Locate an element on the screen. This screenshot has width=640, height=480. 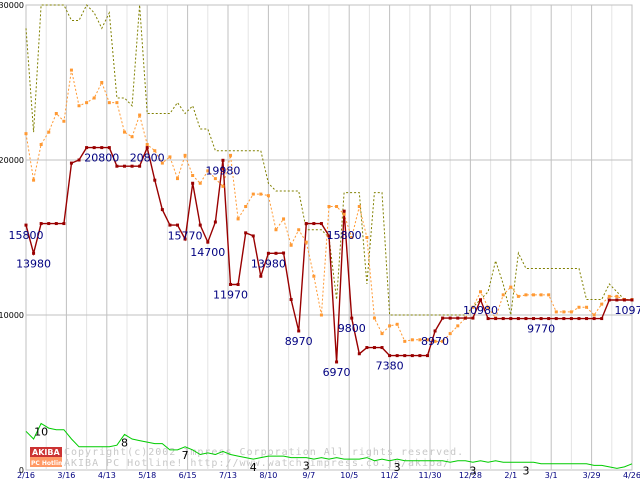
logo-top-text: AKIBA is located at coordinates (46, 452).